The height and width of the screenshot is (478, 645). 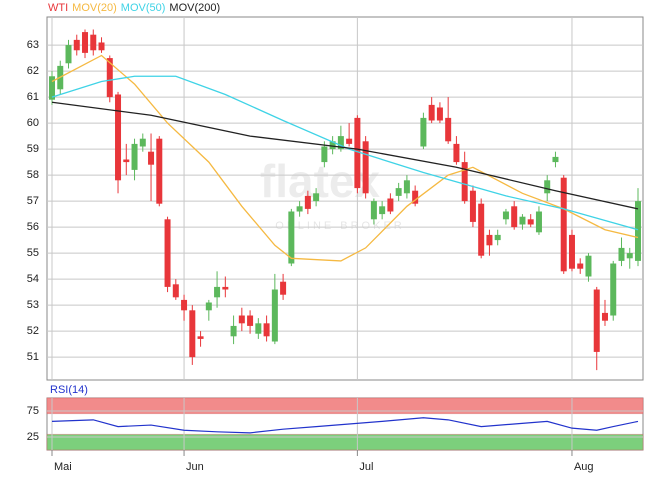 I want to click on y-tick-label: 54, so click(x=33, y=279).